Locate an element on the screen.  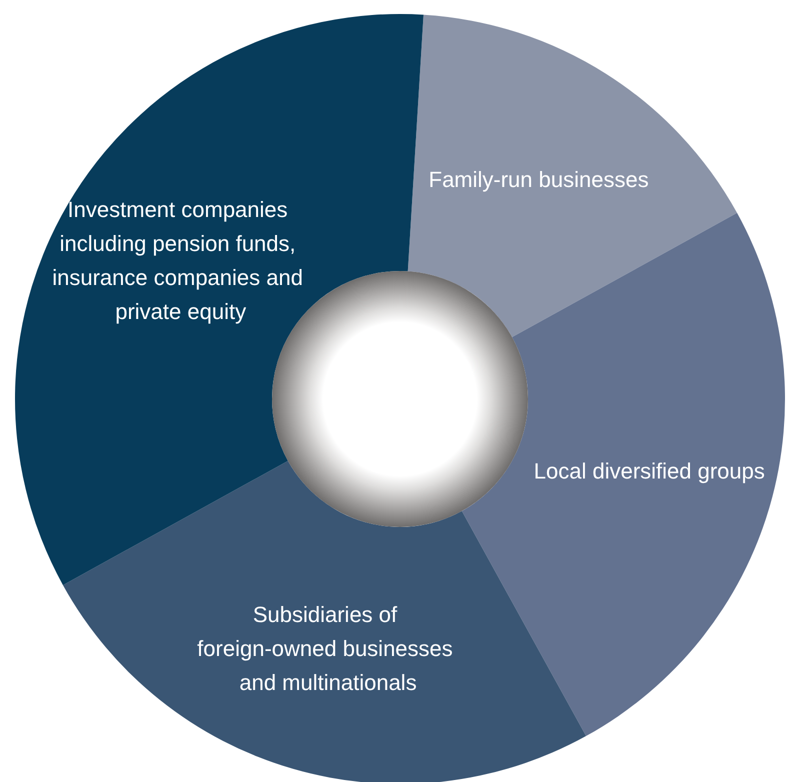
slice-label: Local diversified groups is located at coordinates (649, 471).